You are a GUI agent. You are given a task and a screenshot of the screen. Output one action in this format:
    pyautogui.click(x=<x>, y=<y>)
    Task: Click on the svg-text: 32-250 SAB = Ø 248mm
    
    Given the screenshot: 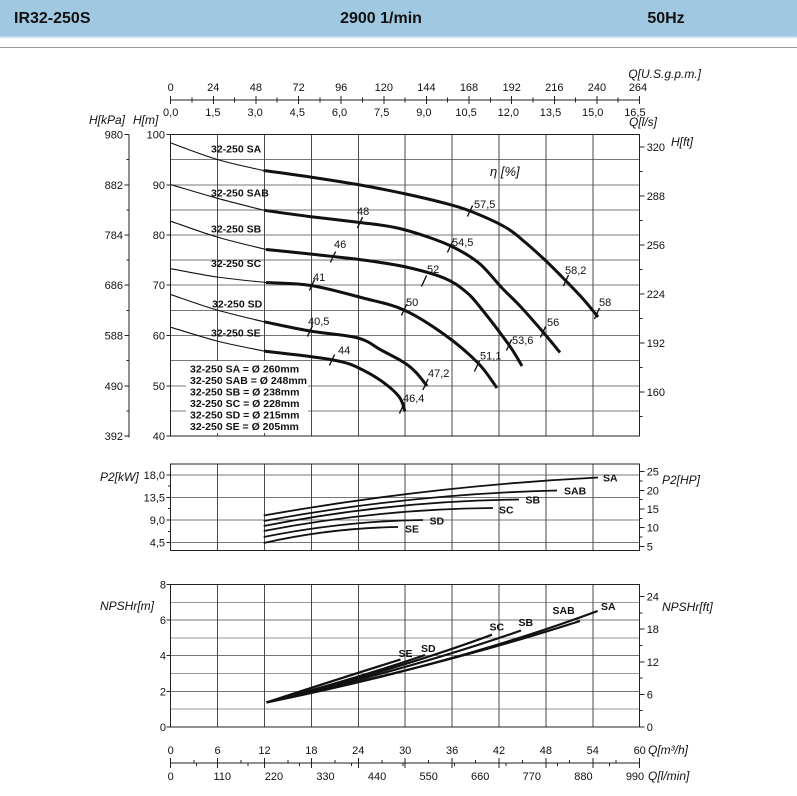 What is the action you would take?
    pyautogui.click(x=248, y=381)
    